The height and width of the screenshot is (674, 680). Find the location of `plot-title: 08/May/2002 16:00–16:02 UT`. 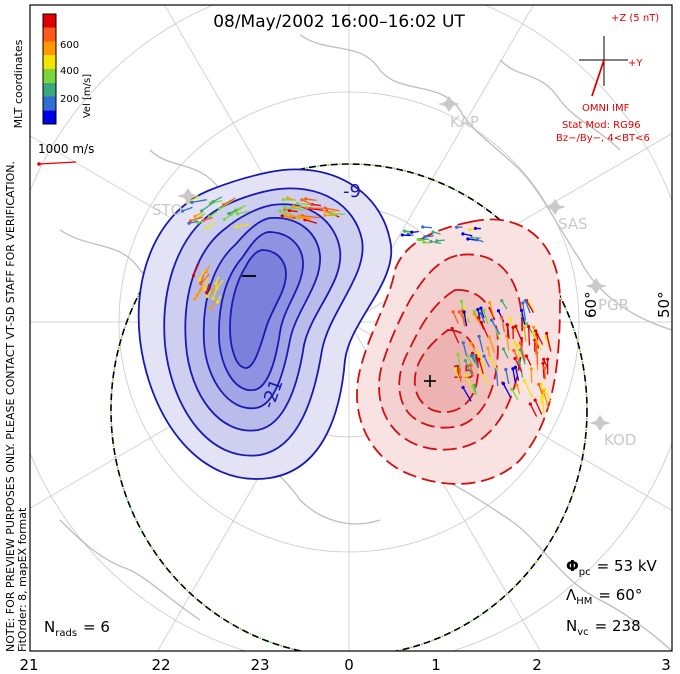

plot-title: 08/May/2002 16:00–16:02 UT is located at coordinates (339, 22).